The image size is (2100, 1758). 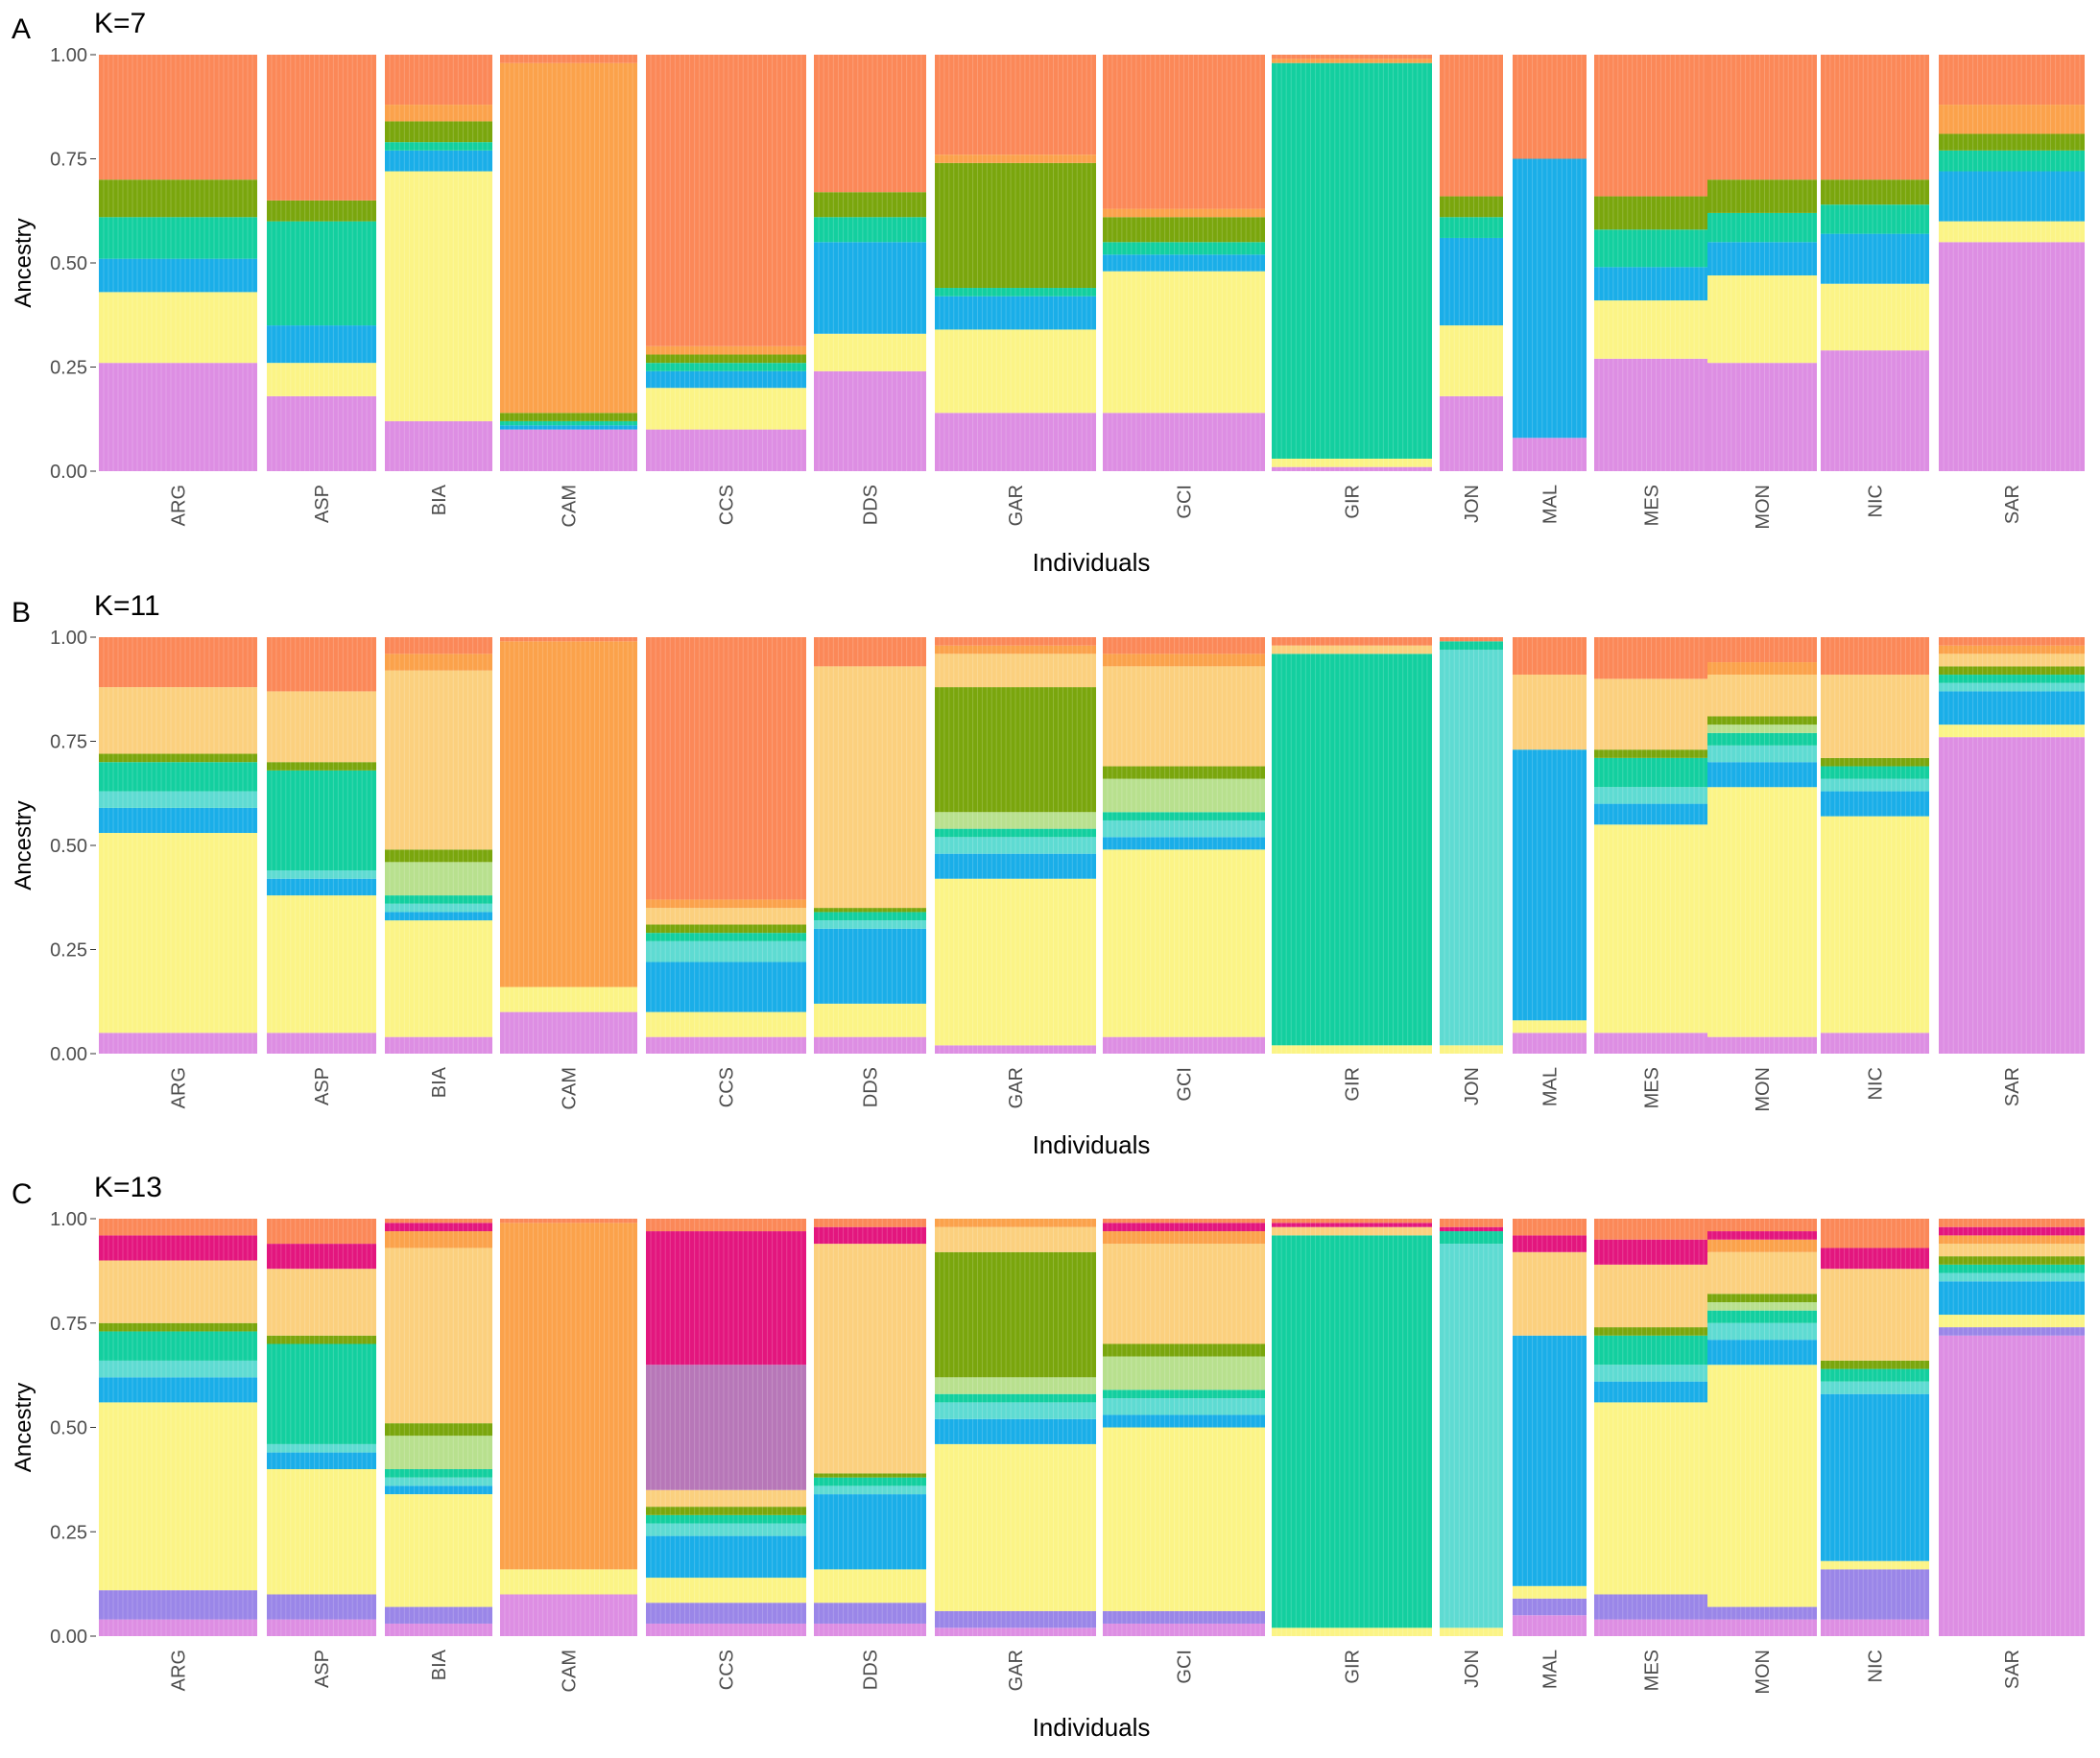 What do you see at coordinates (569, 1428) in the screenshot?
I see `population-cam` at bounding box center [569, 1428].